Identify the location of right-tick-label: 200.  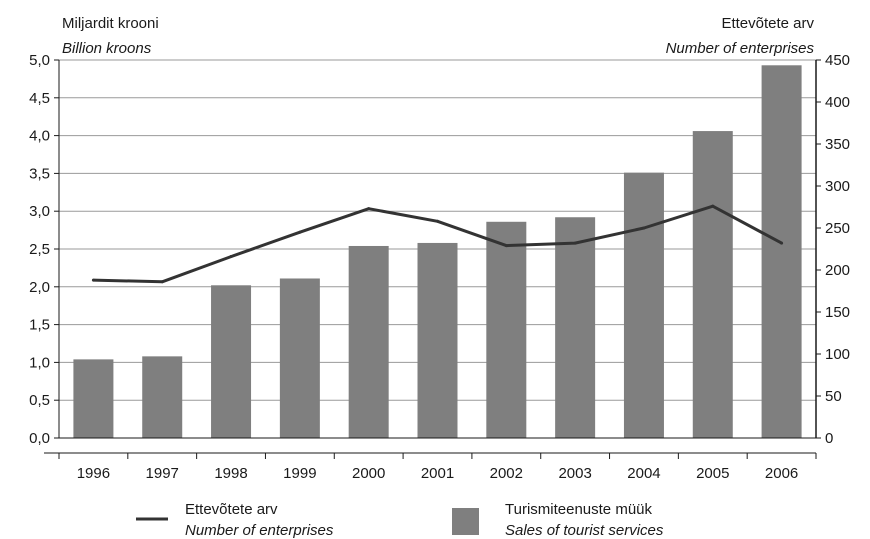
(837, 270).